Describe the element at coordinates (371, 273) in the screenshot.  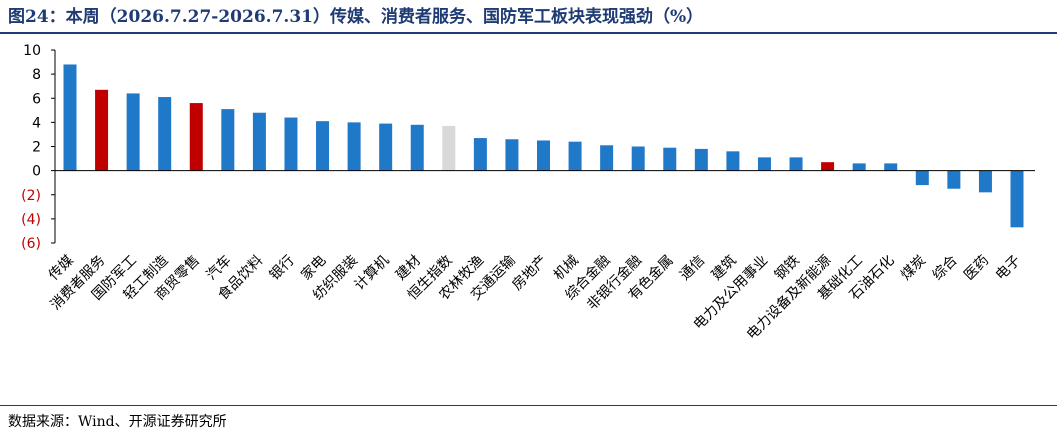
I see `x-tick-label: 计算机` at that location.